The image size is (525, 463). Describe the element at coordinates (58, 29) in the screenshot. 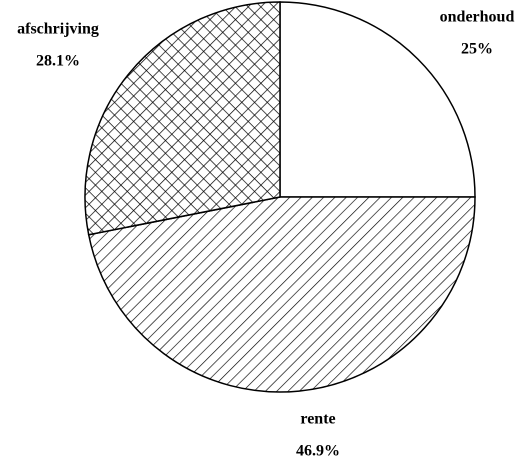

I see `slice-label: afschrijving` at that location.